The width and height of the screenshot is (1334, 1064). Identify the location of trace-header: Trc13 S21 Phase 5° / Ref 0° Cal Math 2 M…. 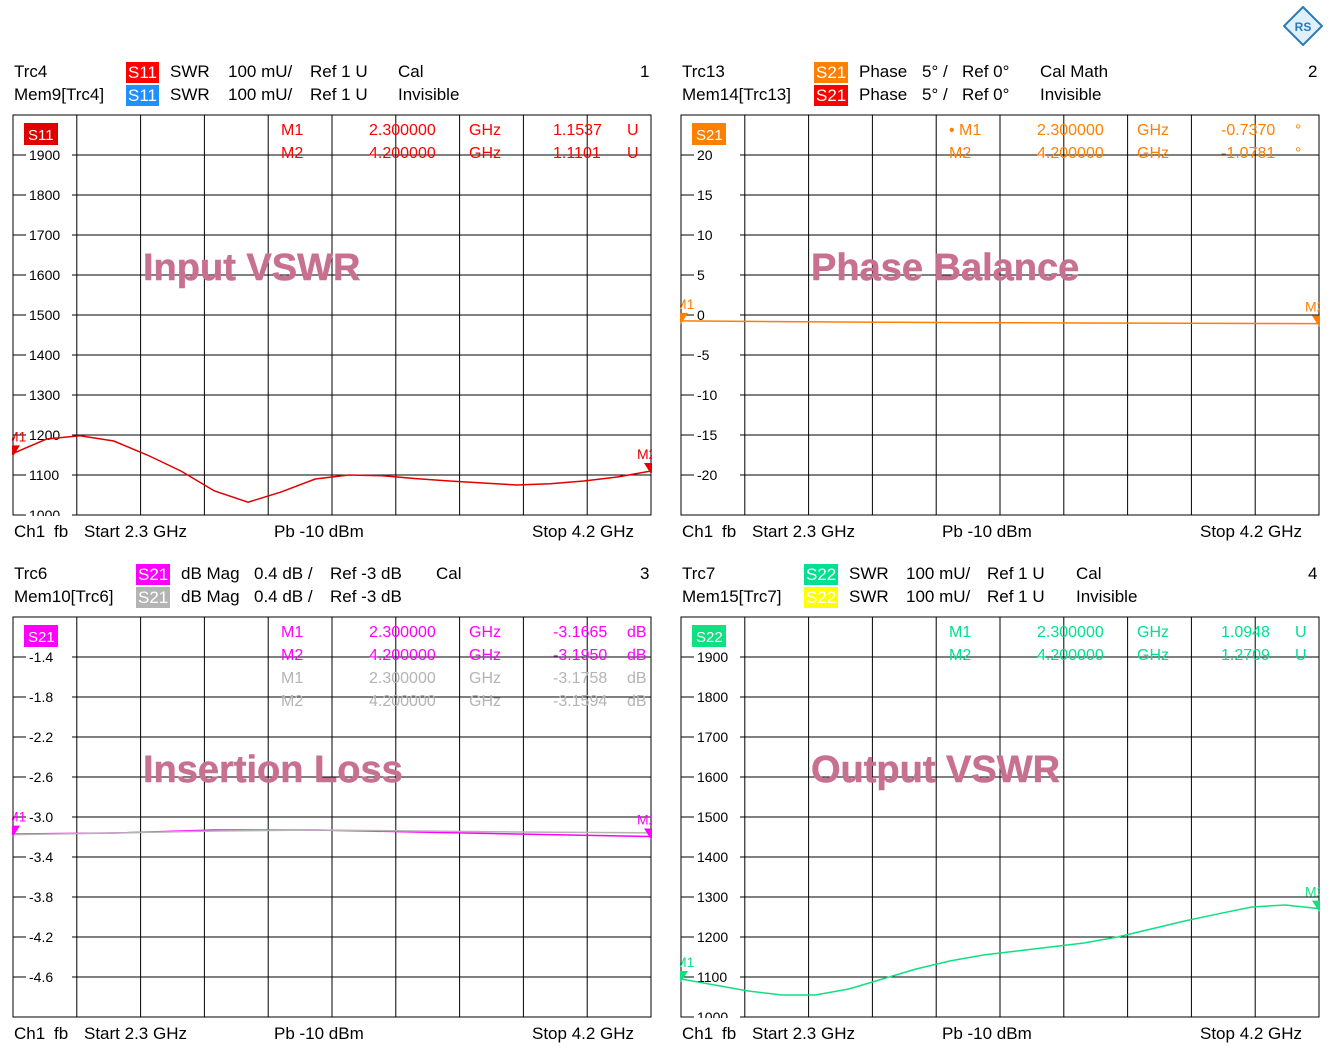
(1000, 85).